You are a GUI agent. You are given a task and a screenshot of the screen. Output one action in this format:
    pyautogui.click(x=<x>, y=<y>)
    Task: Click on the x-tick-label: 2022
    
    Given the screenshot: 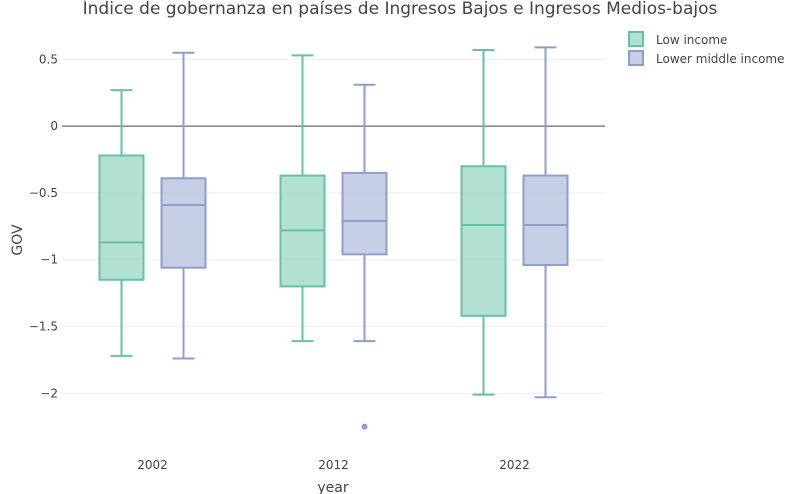 What is the action you would take?
    pyautogui.click(x=514, y=465)
    